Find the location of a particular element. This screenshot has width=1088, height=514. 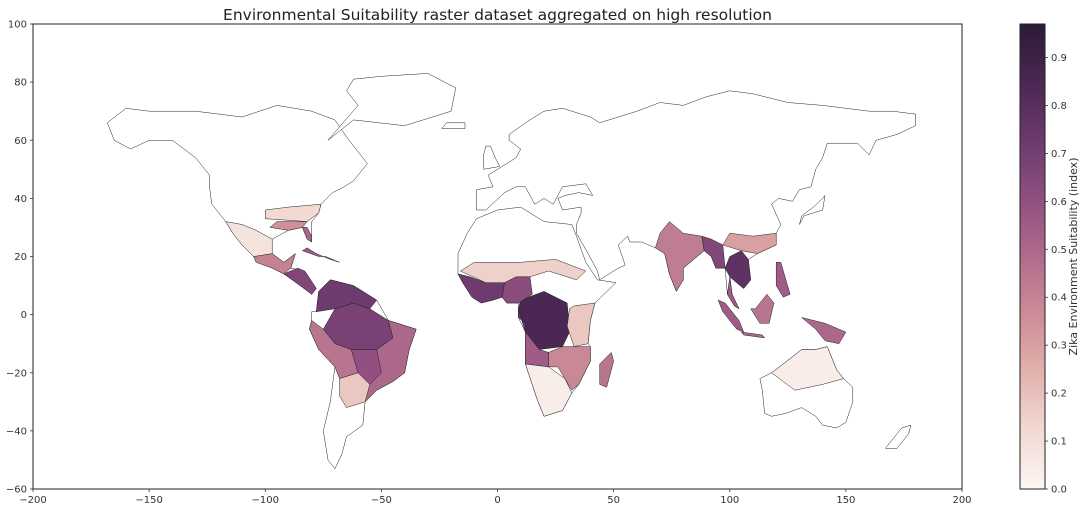

colorbar-tick-label: 0.1 is located at coordinates (1059, 442).